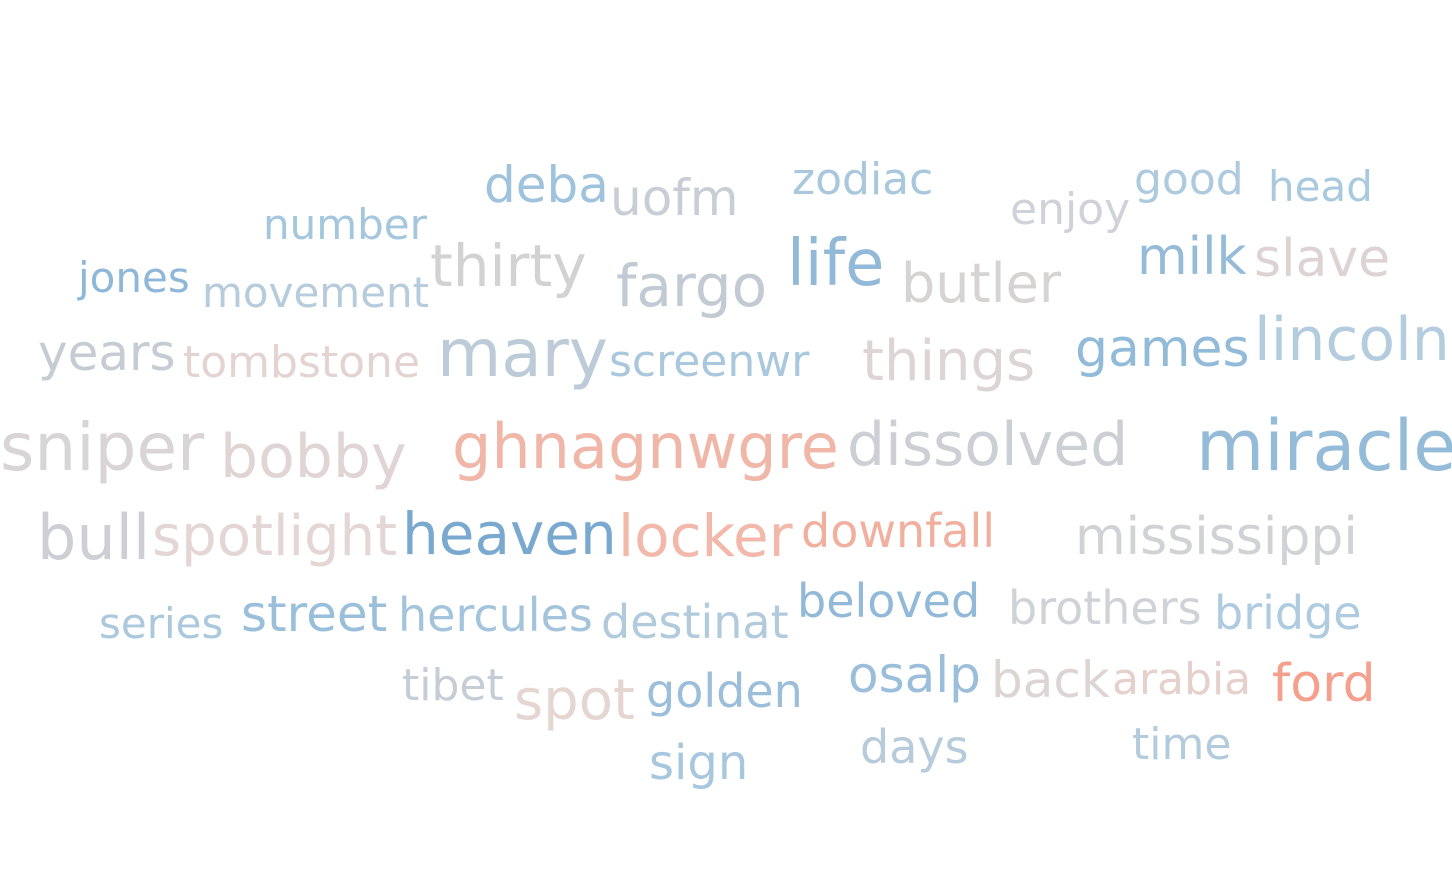 Image resolution: width=1452 pixels, height=896 pixels. I want to click on word-tombstone: tombstone, so click(302, 362).